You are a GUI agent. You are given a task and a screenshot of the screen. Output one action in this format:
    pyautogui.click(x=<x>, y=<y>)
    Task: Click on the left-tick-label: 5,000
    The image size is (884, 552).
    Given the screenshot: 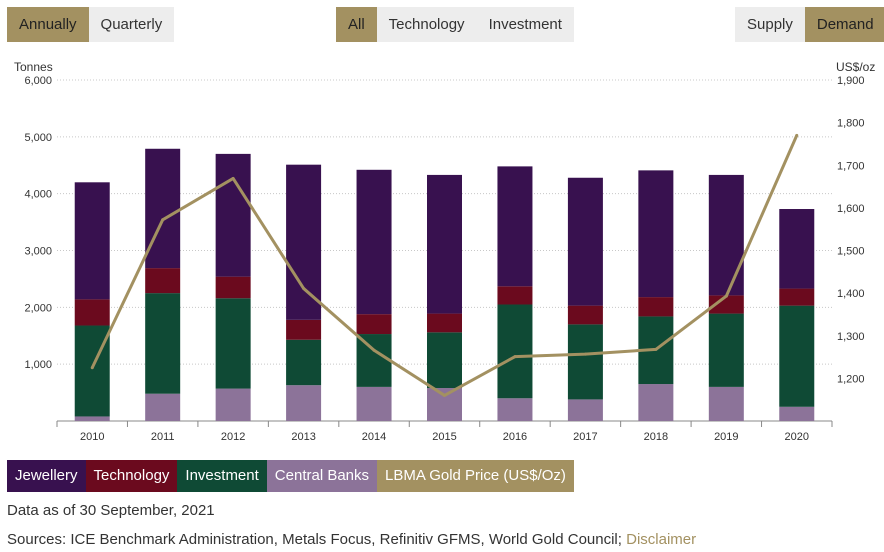 What is the action you would take?
    pyautogui.click(x=38, y=138)
    